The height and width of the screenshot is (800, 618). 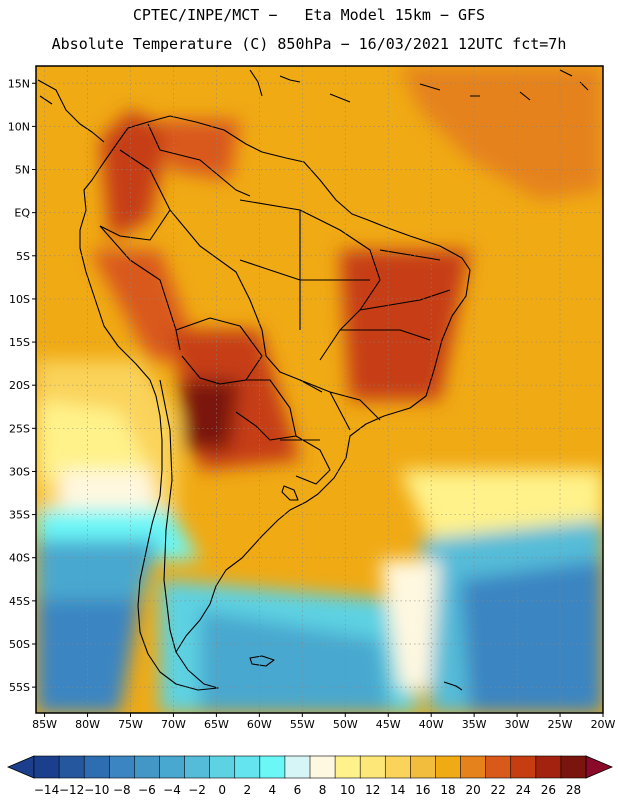 What do you see at coordinates (246, 301) in the screenshot?
I see `country-border-brazil-west` at bounding box center [246, 301].